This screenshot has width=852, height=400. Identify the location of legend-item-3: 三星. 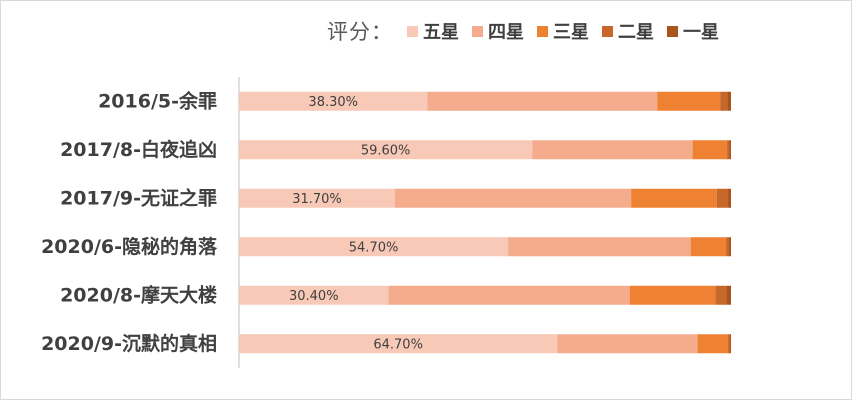
(563, 31).